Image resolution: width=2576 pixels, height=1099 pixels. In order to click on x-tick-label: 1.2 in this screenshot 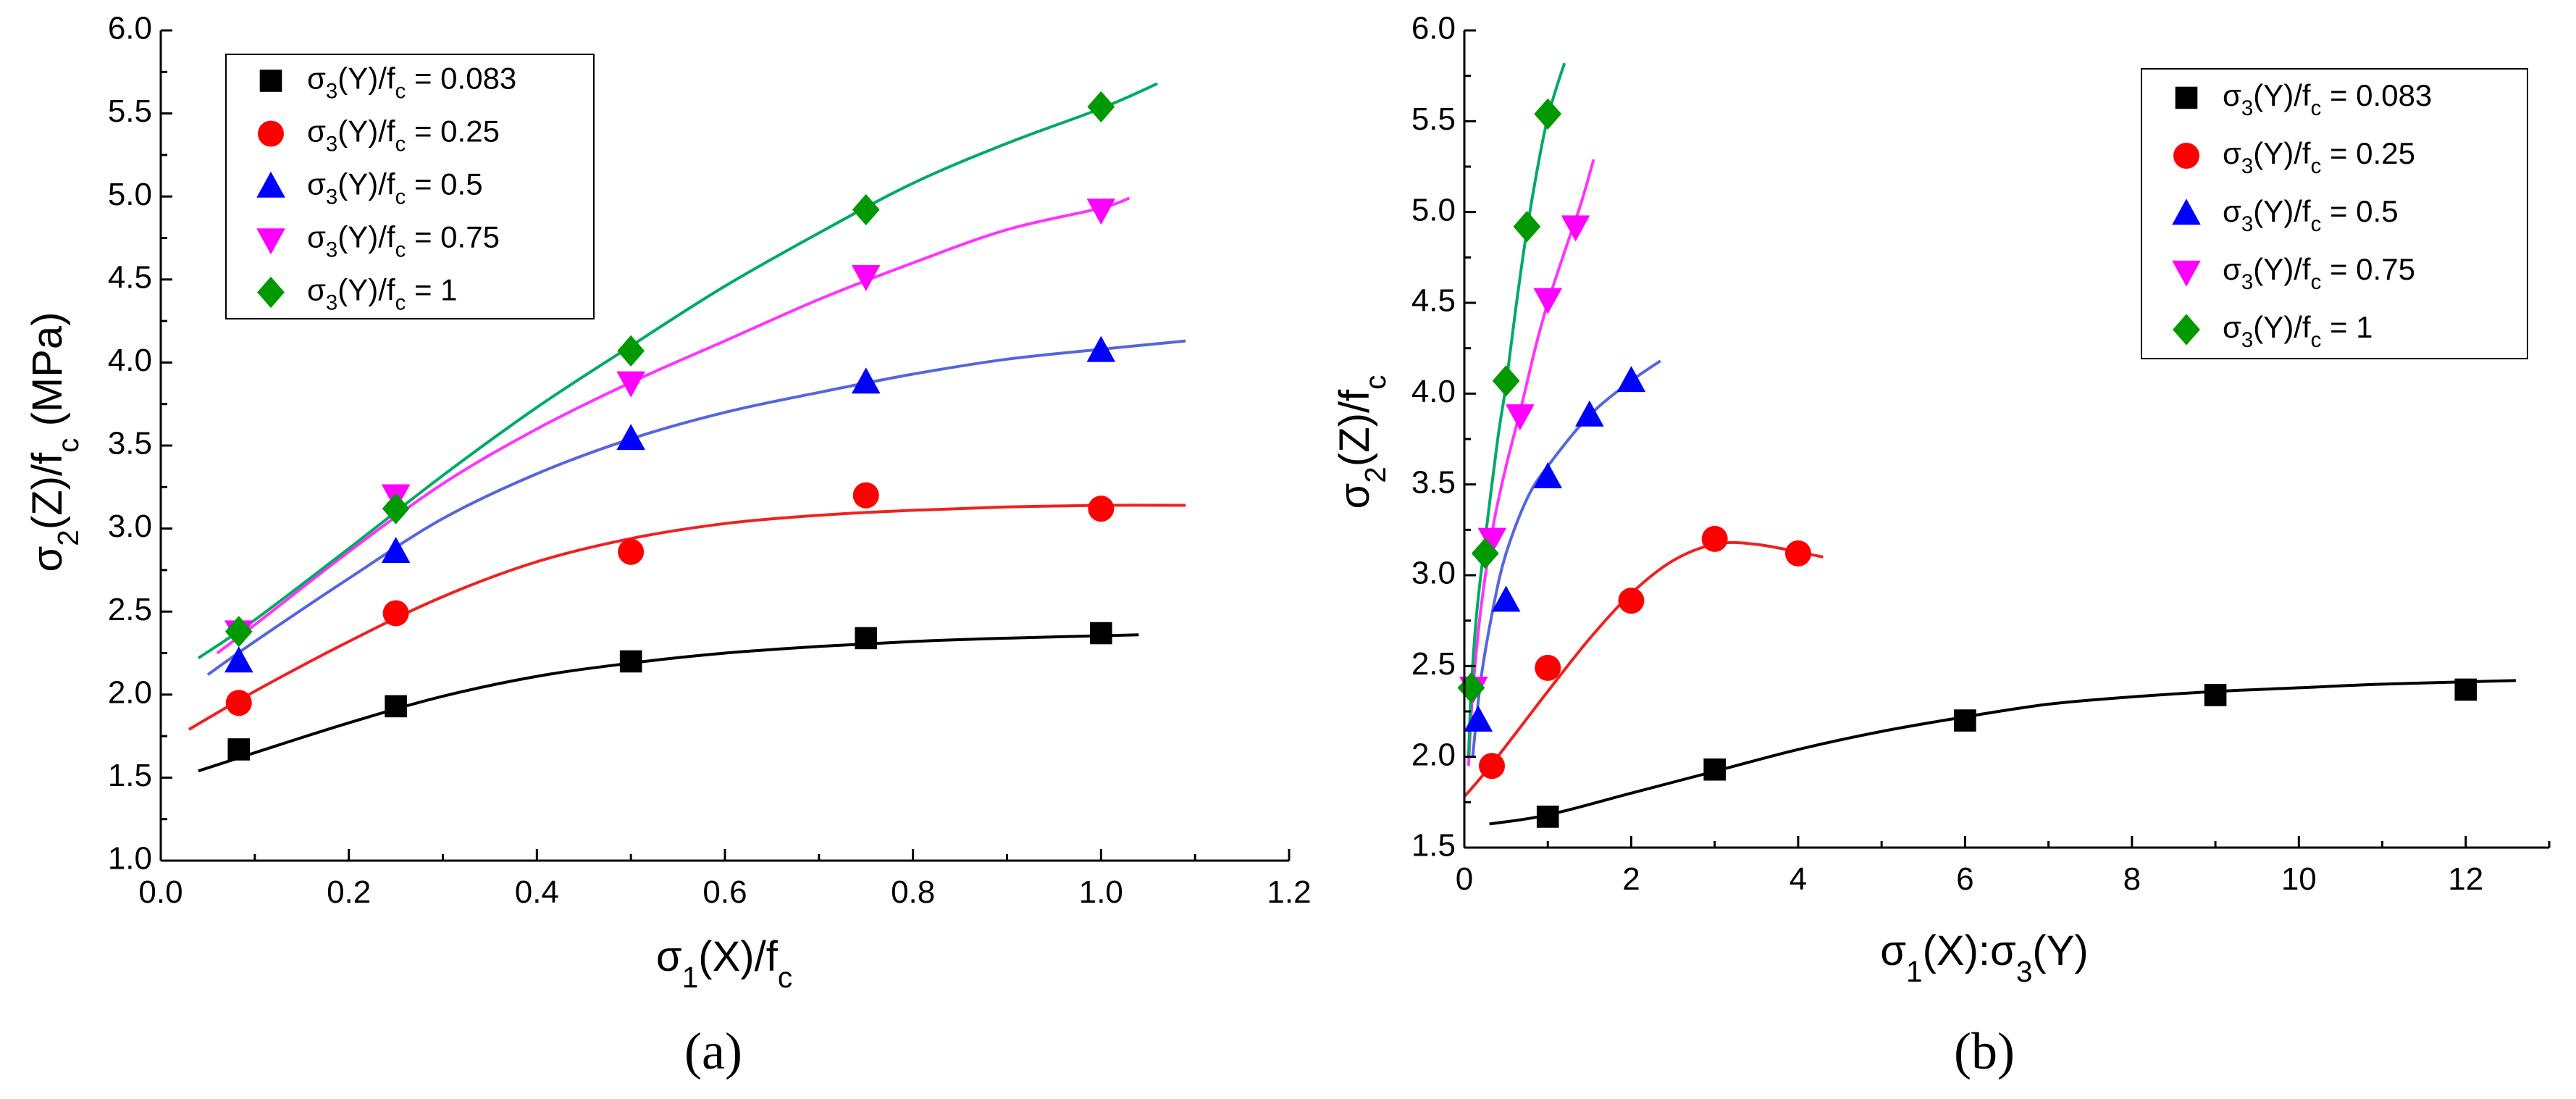, I will do `click(1289, 892)`.